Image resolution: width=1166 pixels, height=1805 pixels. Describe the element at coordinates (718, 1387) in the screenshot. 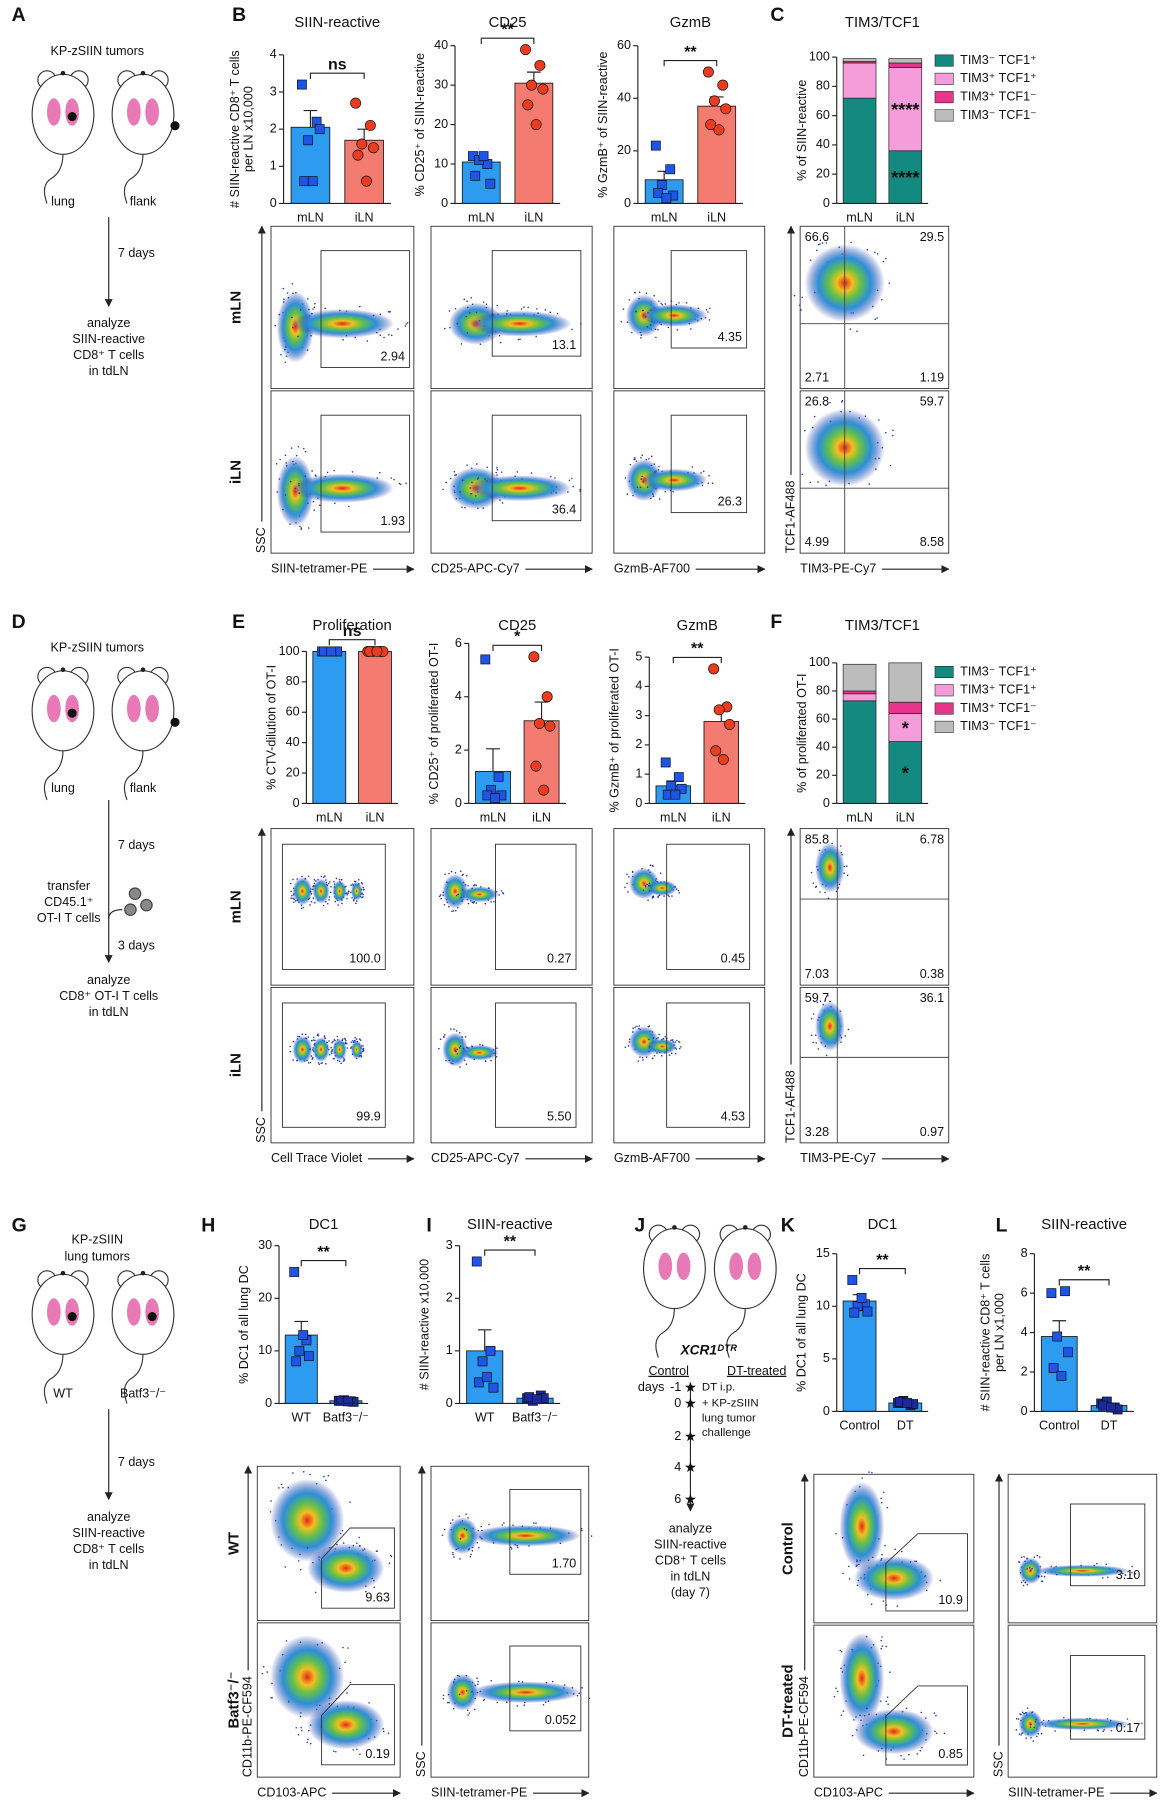

I see `event-label: DT i.p.` at that location.